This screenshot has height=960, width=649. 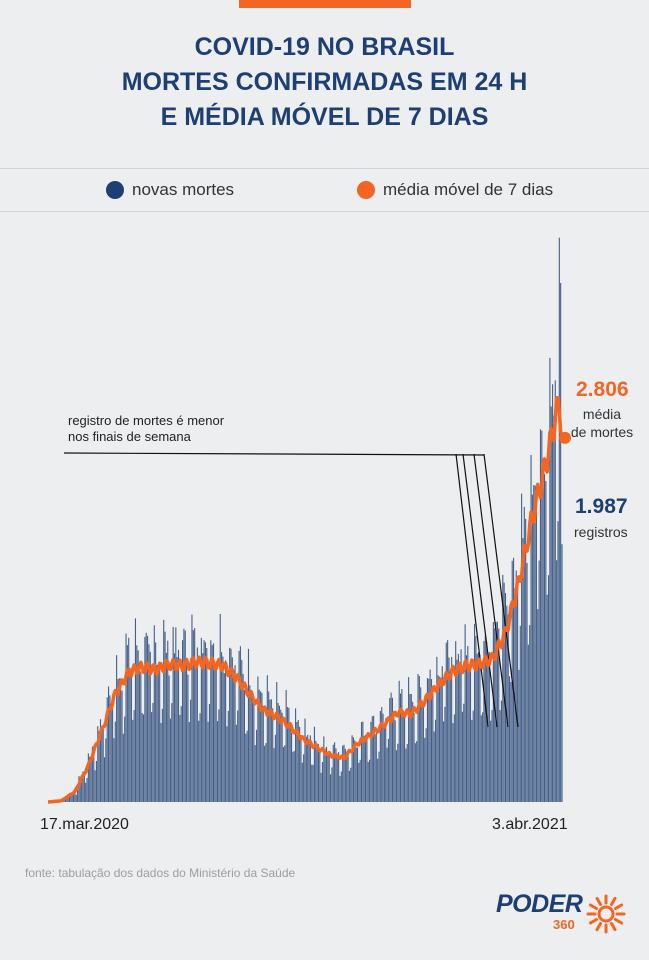 What do you see at coordinates (606, 914) in the screenshot?
I see `logo-sun-icon` at bounding box center [606, 914].